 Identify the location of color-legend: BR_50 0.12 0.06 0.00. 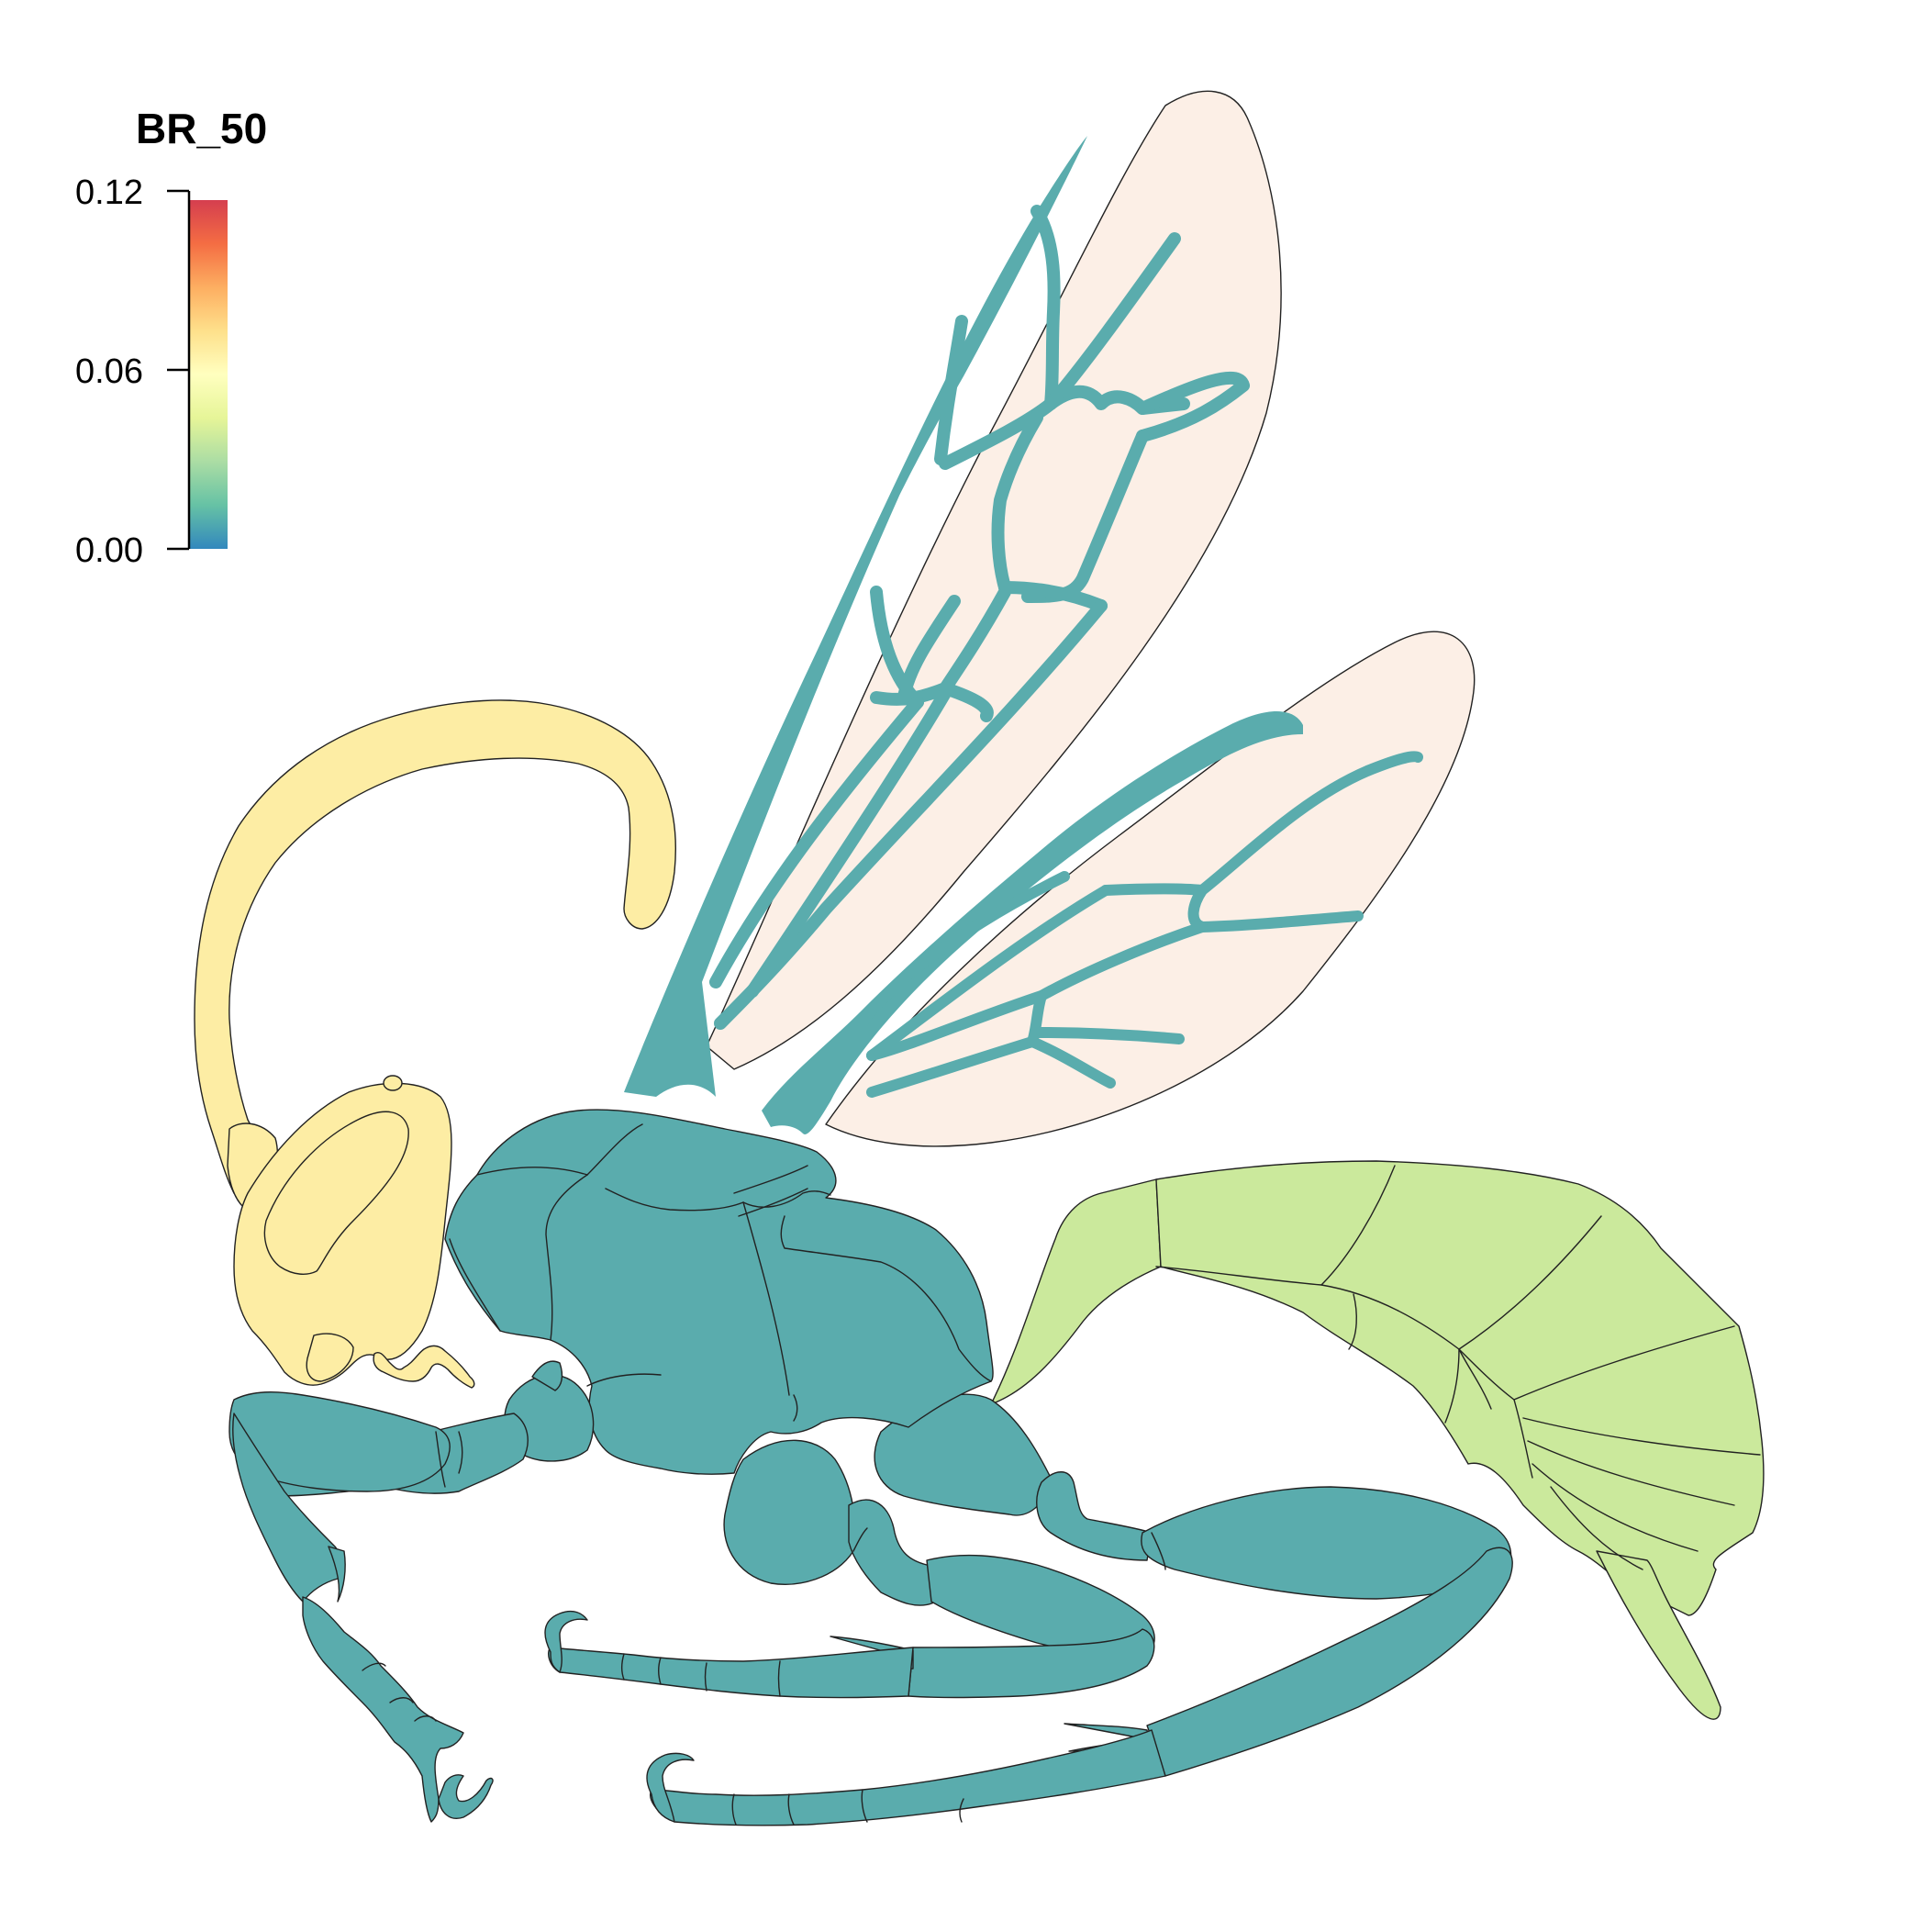
(171, 337).